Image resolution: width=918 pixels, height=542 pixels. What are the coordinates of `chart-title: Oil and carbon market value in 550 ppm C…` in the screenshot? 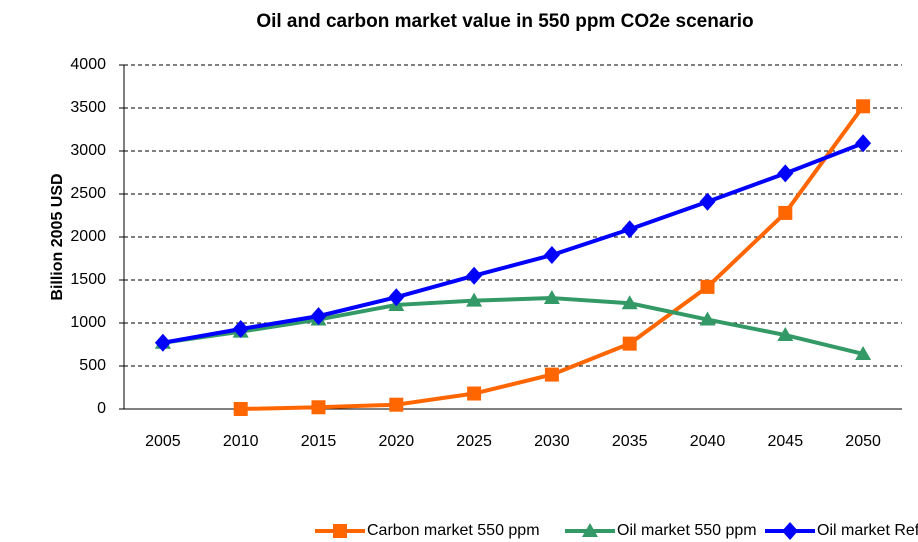 It's located at (504, 21).